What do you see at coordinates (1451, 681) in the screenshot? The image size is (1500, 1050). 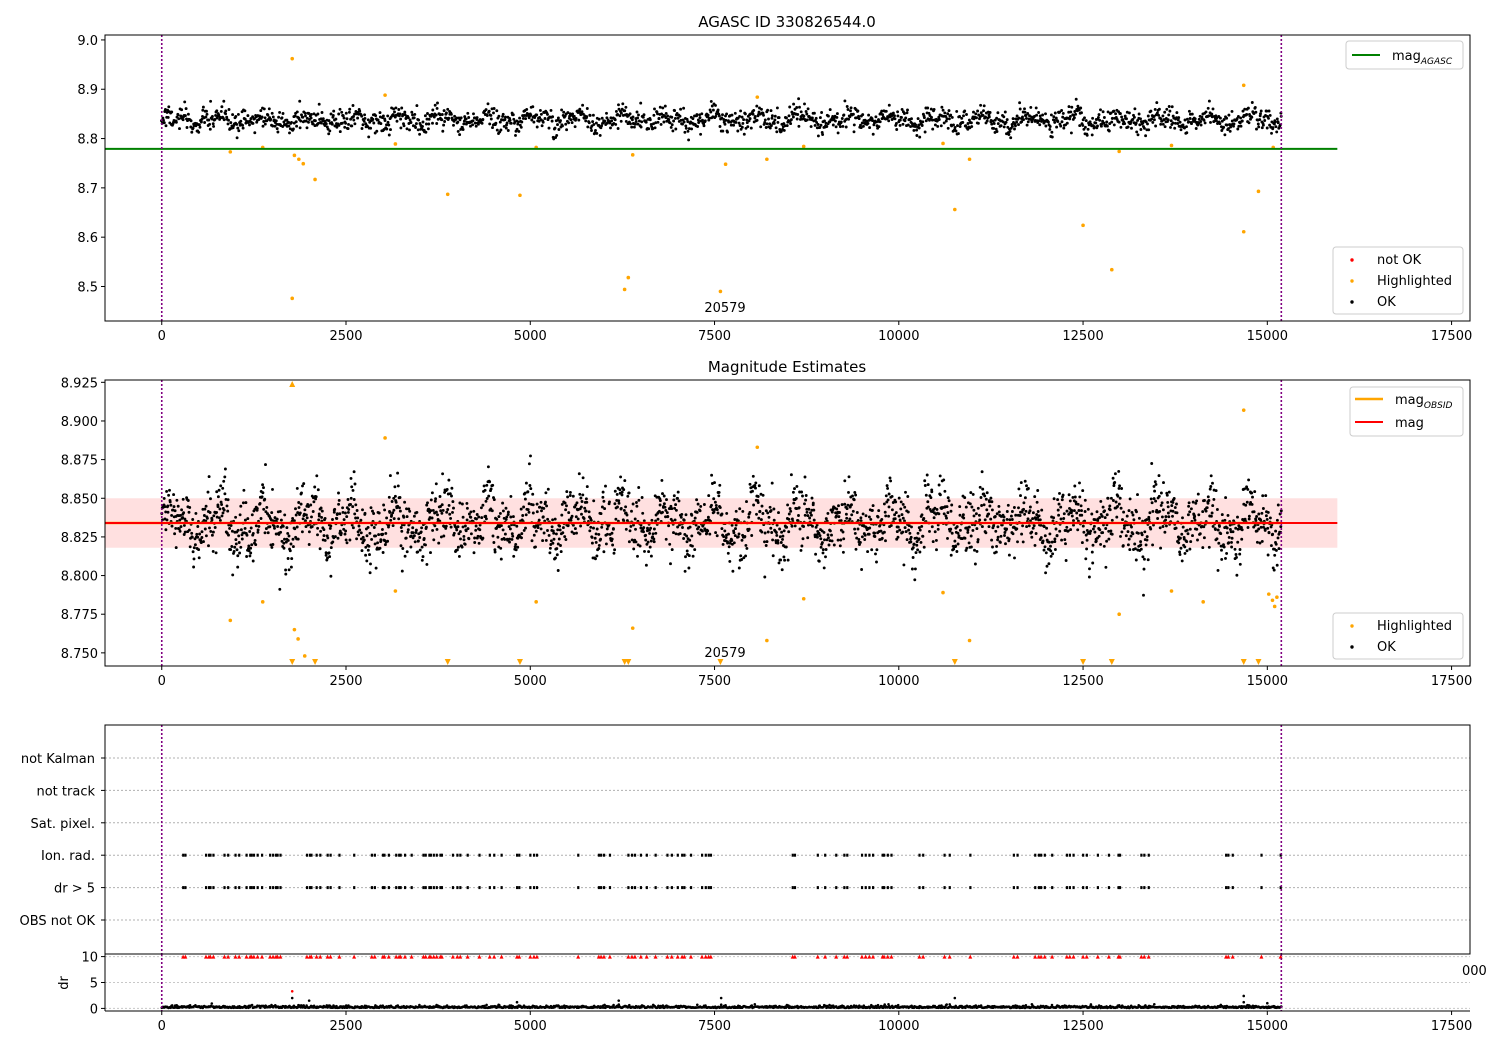 I see `p2-xtick-label-7: 17500` at bounding box center [1451, 681].